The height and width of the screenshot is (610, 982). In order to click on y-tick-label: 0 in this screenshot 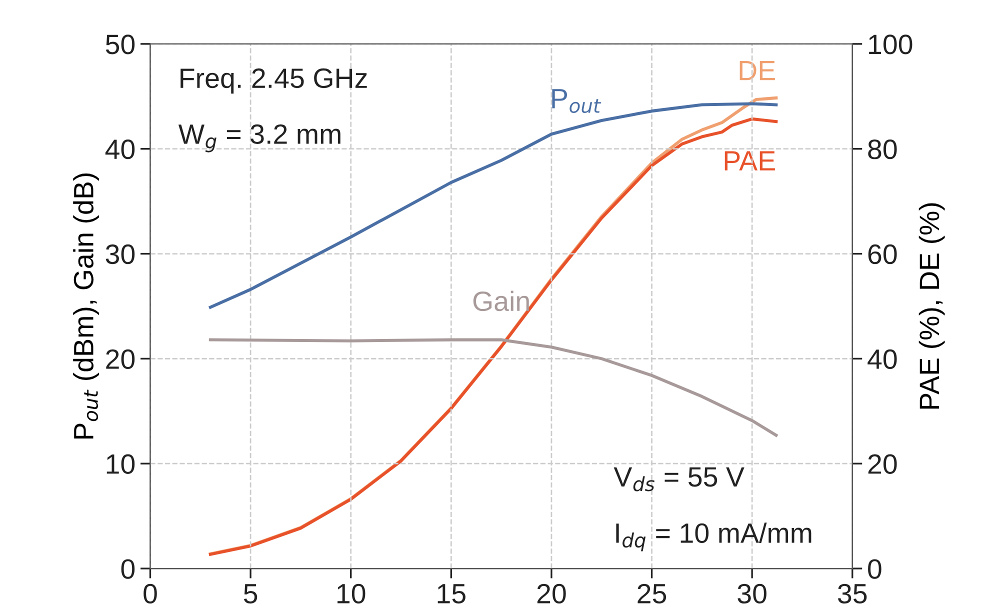, I will do `click(128, 569)`.